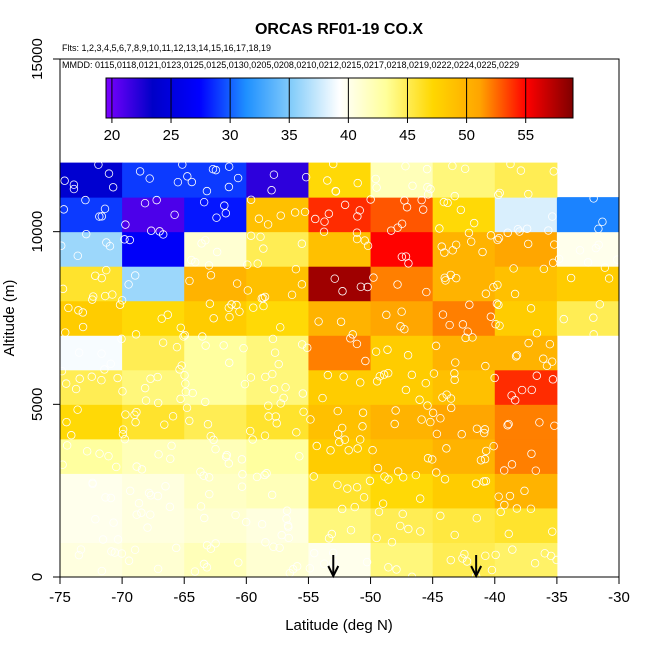  What do you see at coordinates (339, 29) in the screenshot?
I see `chart-title: ORCAS RF01-19 CO.X` at bounding box center [339, 29].